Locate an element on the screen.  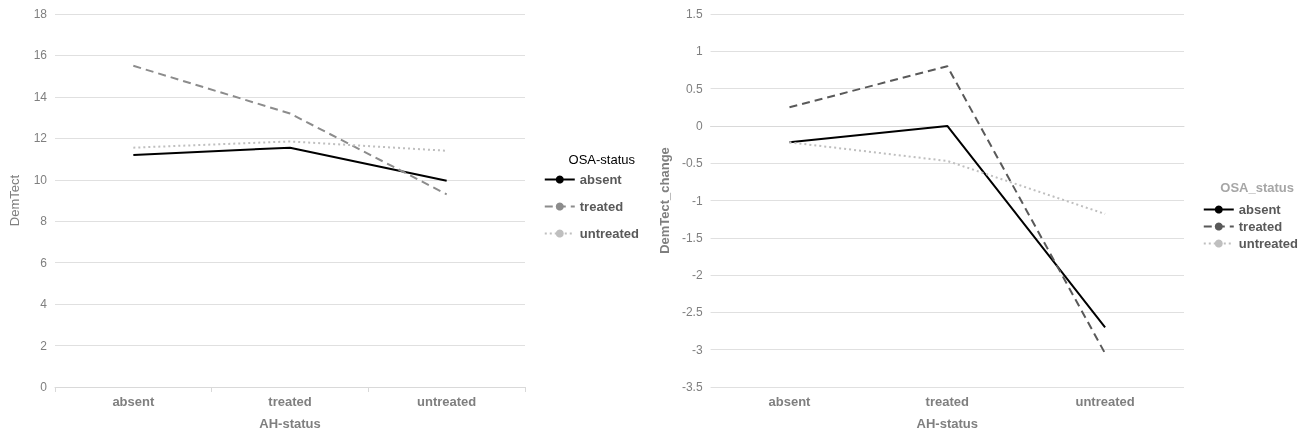
y-tick-label: 6 is located at coordinates (44, 262).